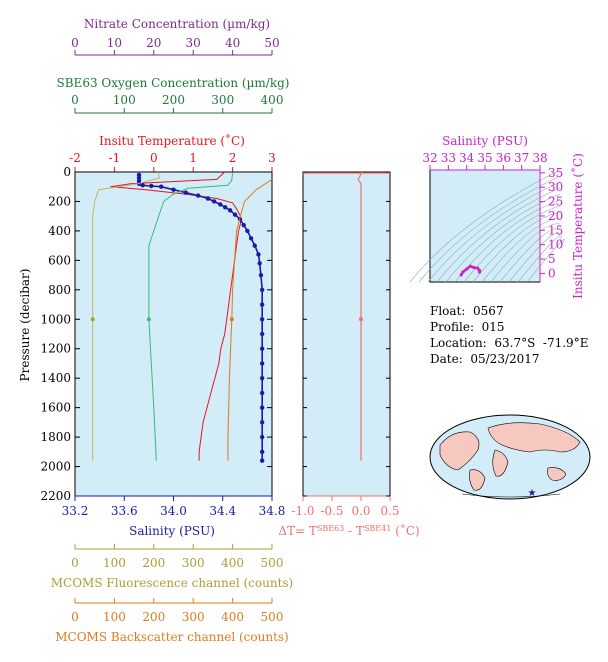 This screenshot has height=662, width=608. What do you see at coordinates (222, 511) in the screenshot?
I see `salinity-tick-label: 34.4` at bounding box center [222, 511].